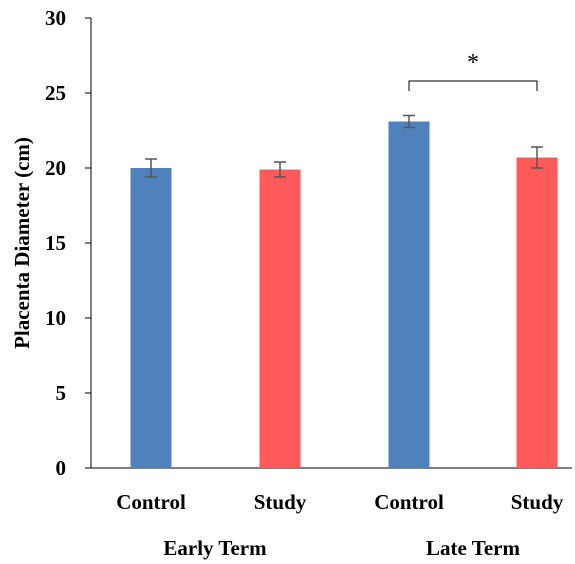  I want to click on y-tick-label: 0, so click(61, 468).